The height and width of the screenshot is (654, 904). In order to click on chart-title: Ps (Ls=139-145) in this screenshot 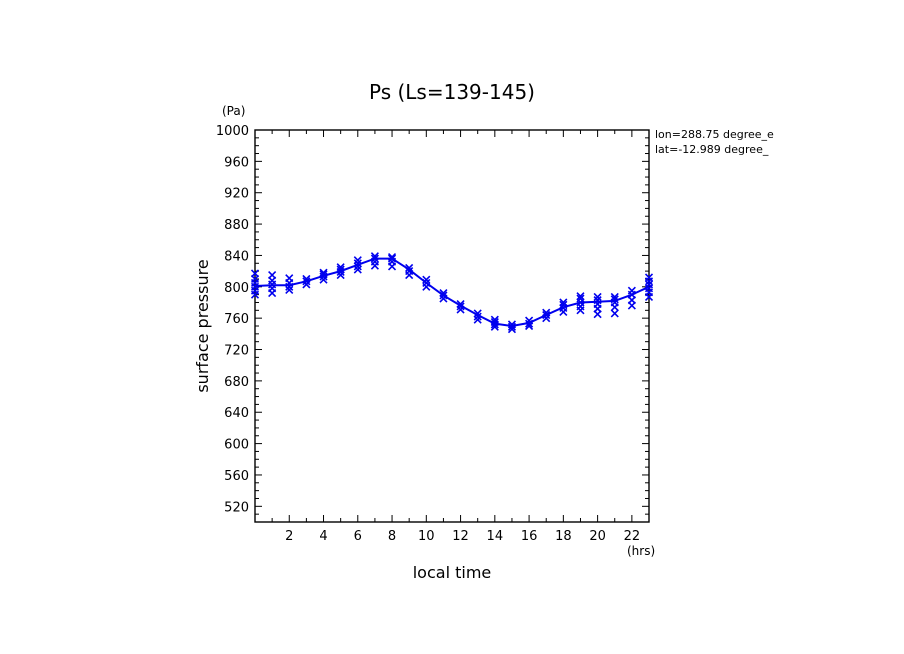, I will do `click(452, 92)`.